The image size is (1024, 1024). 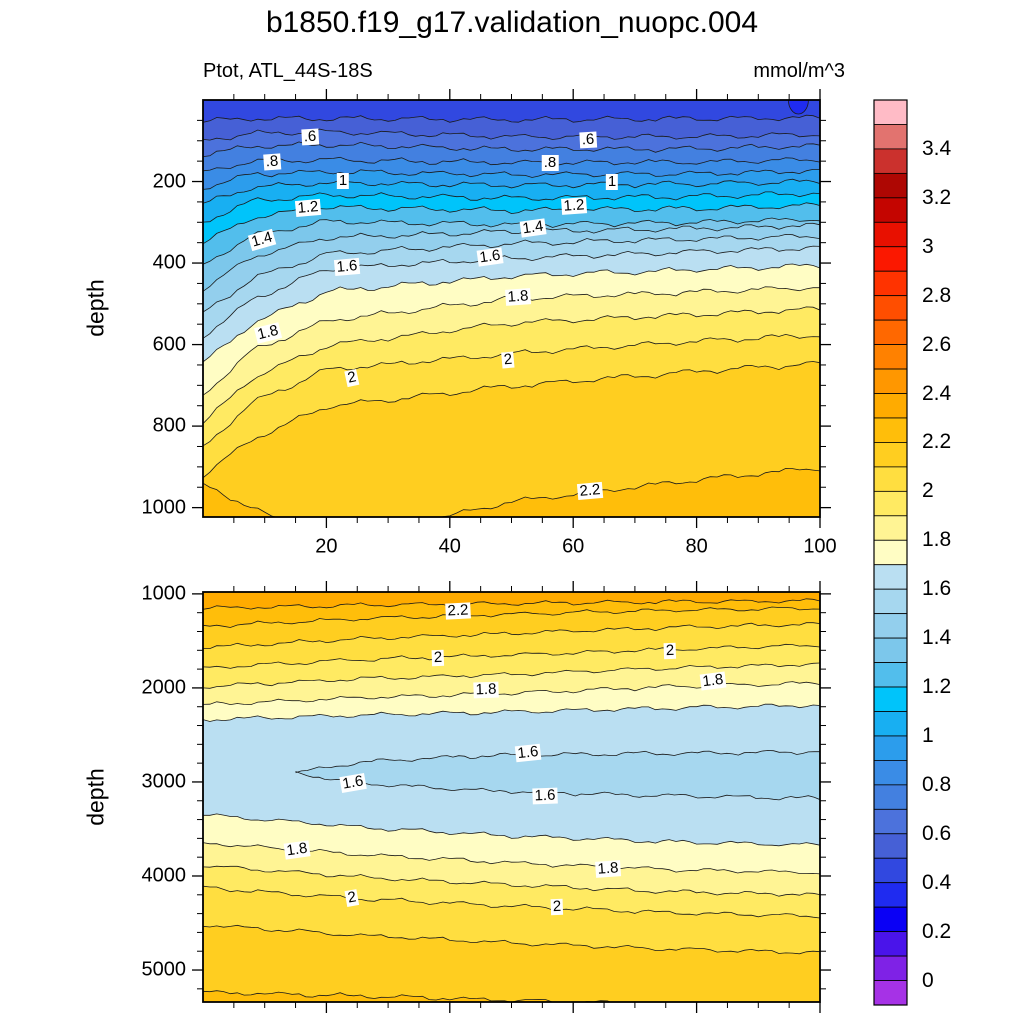 What do you see at coordinates (937, 344) in the screenshot?
I see `colorbar-label: 2.6` at bounding box center [937, 344].